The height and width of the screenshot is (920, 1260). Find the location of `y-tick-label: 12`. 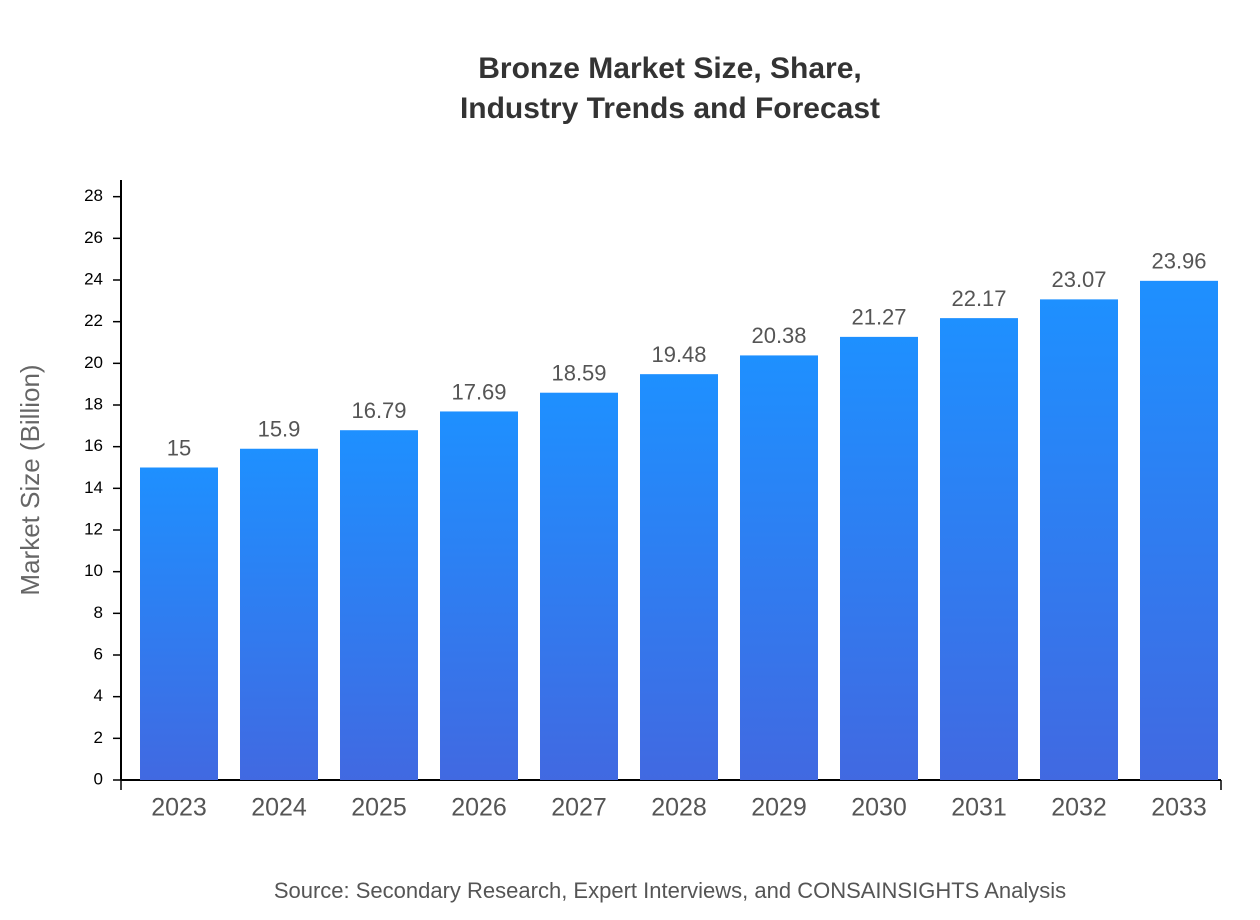

y-tick-label: 12 is located at coordinates (93, 528).